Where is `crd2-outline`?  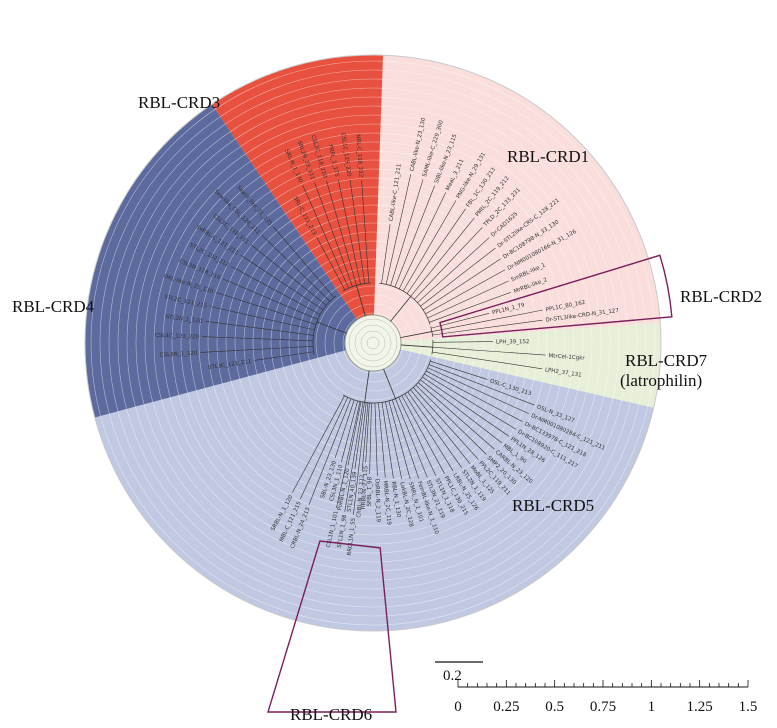 crd2-outline is located at coordinates (556, 296).